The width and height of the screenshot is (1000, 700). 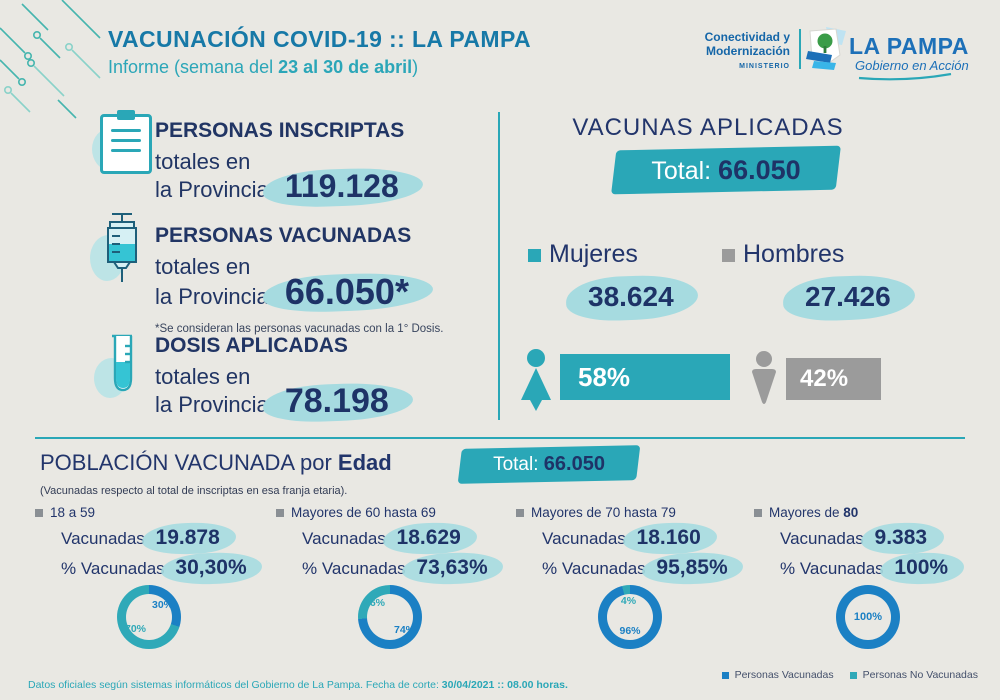 I want to click on pct-value: 73,63%, so click(x=451, y=568).